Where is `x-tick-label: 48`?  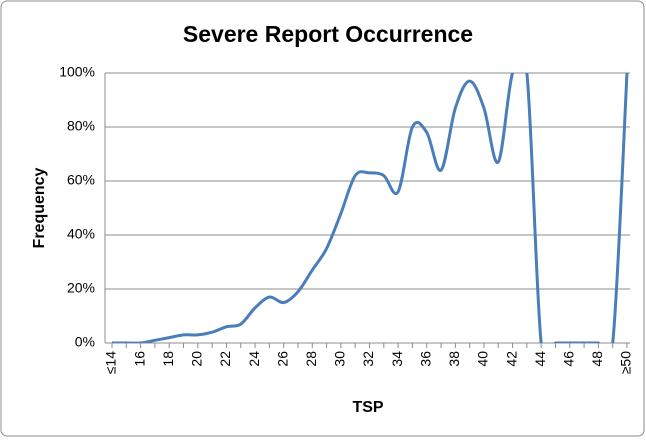 x-tick-label: 48 is located at coordinates (597, 359).